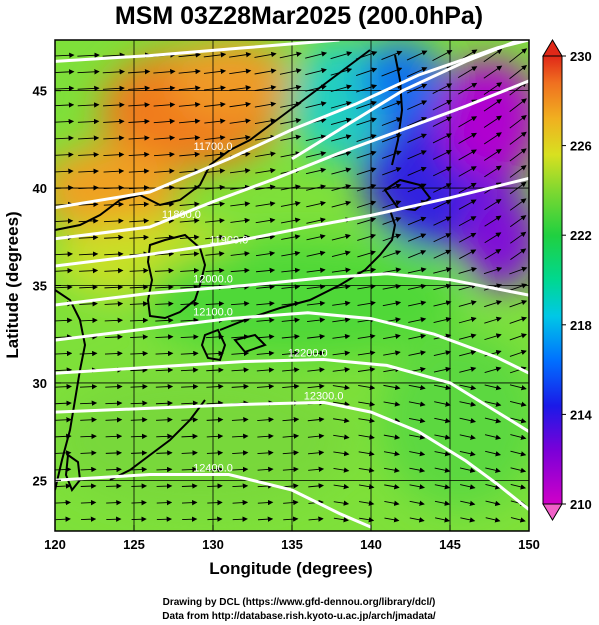 This screenshot has height=625, width=599. What do you see at coordinates (529, 544) in the screenshot?
I see `x-tick-label: 150` at bounding box center [529, 544].